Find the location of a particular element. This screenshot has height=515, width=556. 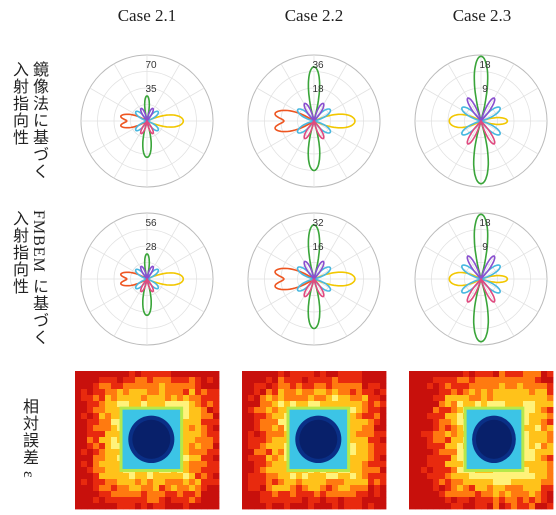

column-title-case-2-2: Case 2.2 is located at coordinates (314, 15).